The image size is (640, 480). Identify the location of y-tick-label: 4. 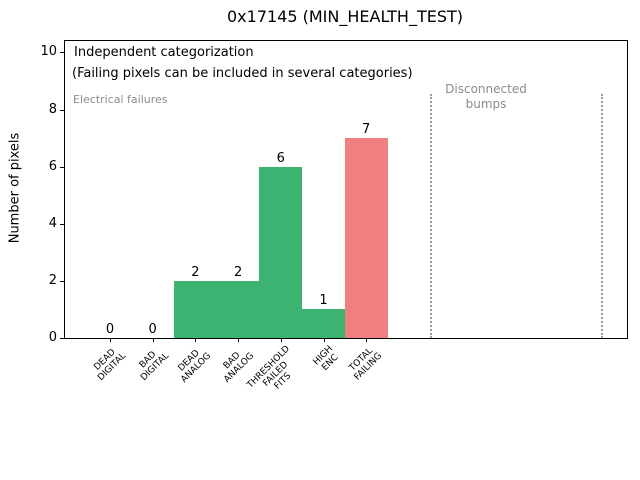
(52, 223).